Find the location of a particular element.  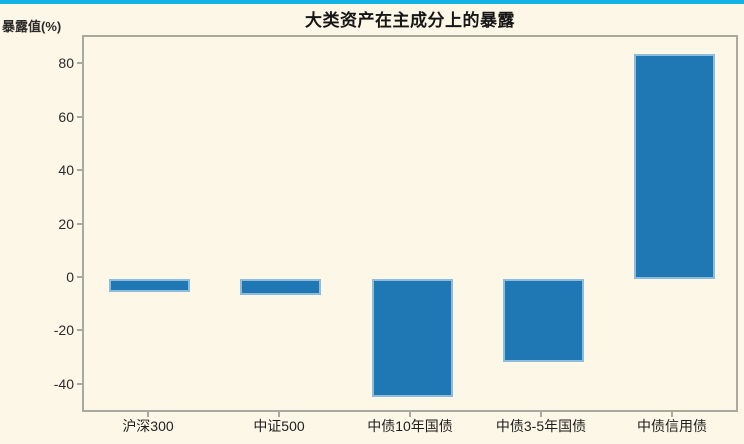

x-category-label: 中证500 is located at coordinates (279, 426).